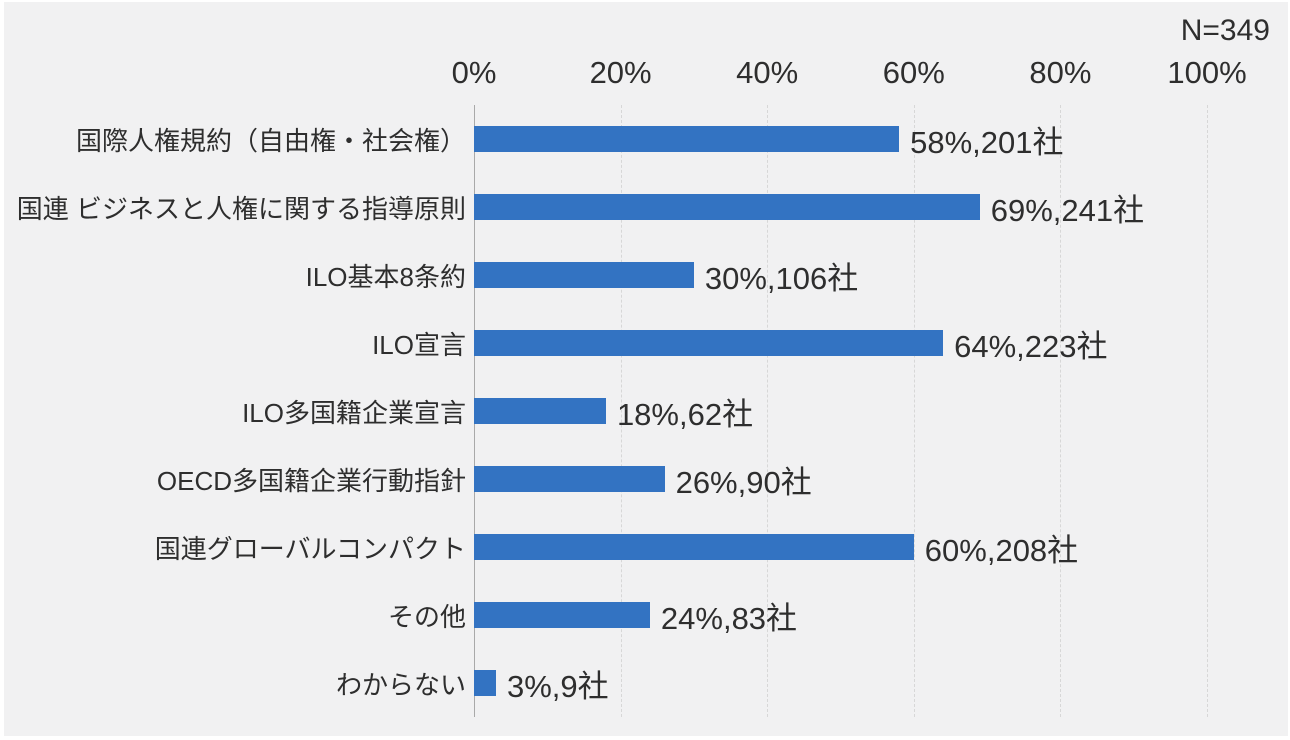  I want to click on bar-row: 24%,83社, so click(840, 615).